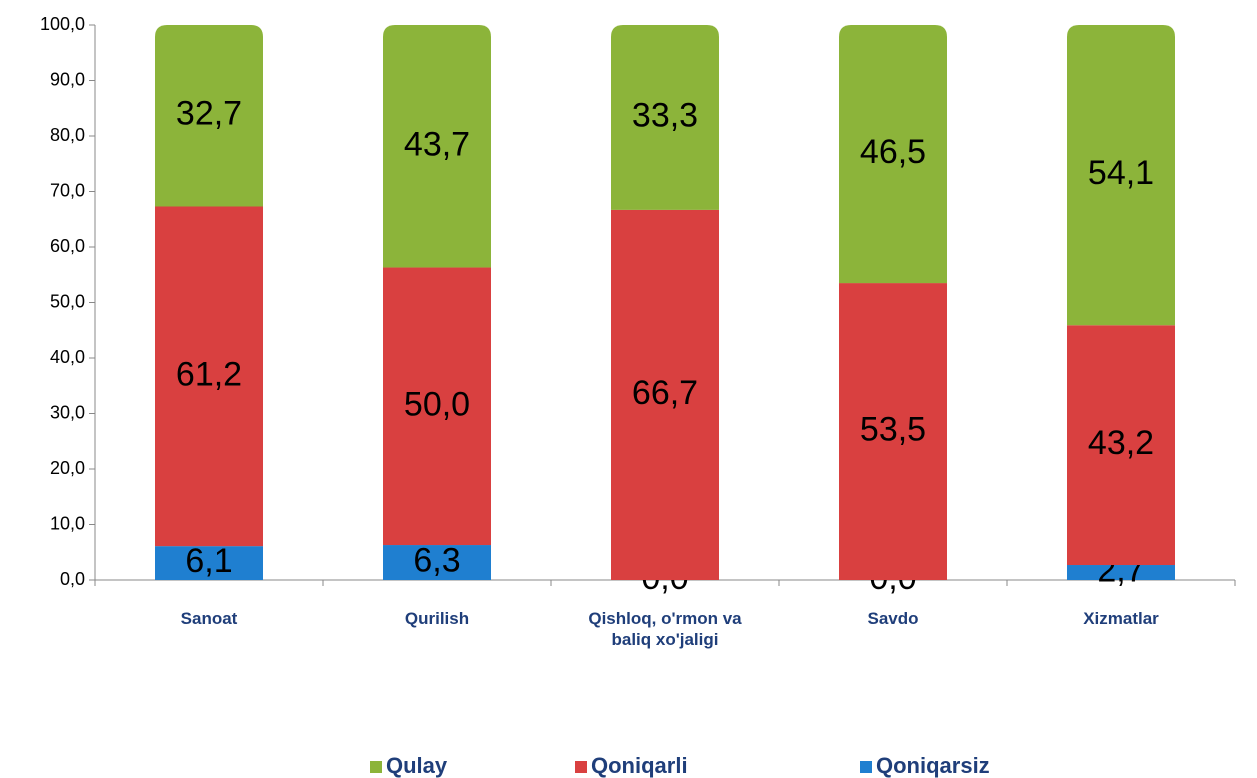 This screenshot has width=1257, height=778. I want to click on y-tick-label: 100,0, so click(62, 24).